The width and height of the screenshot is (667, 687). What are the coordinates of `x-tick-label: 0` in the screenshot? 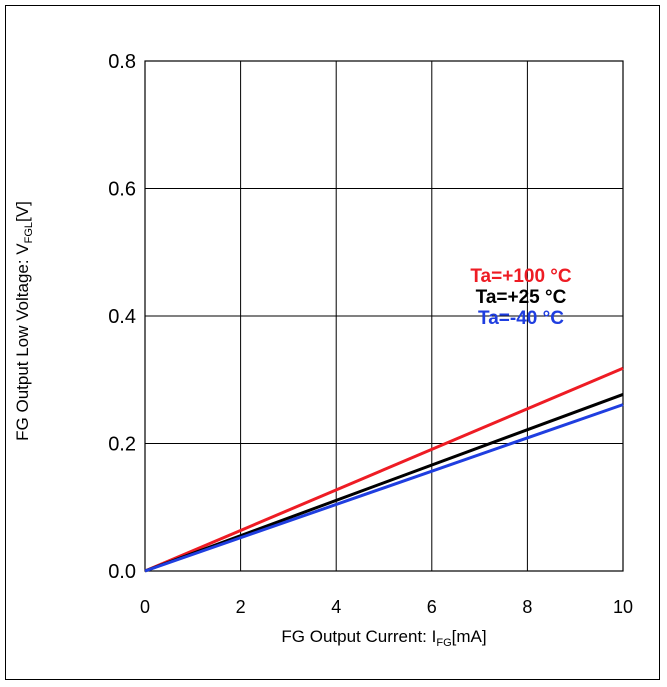 It's located at (145, 607).